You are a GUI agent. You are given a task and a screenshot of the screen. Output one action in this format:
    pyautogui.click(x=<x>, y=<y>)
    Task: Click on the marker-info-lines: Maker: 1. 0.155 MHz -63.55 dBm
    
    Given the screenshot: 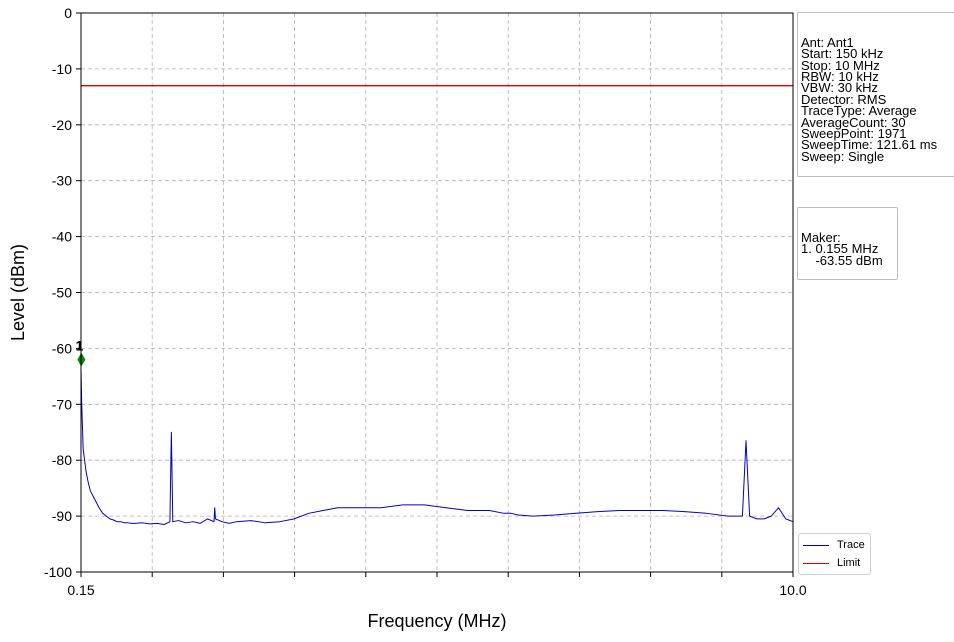 What is the action you would take?
    pyautogui.click(x=847, y=248)
    